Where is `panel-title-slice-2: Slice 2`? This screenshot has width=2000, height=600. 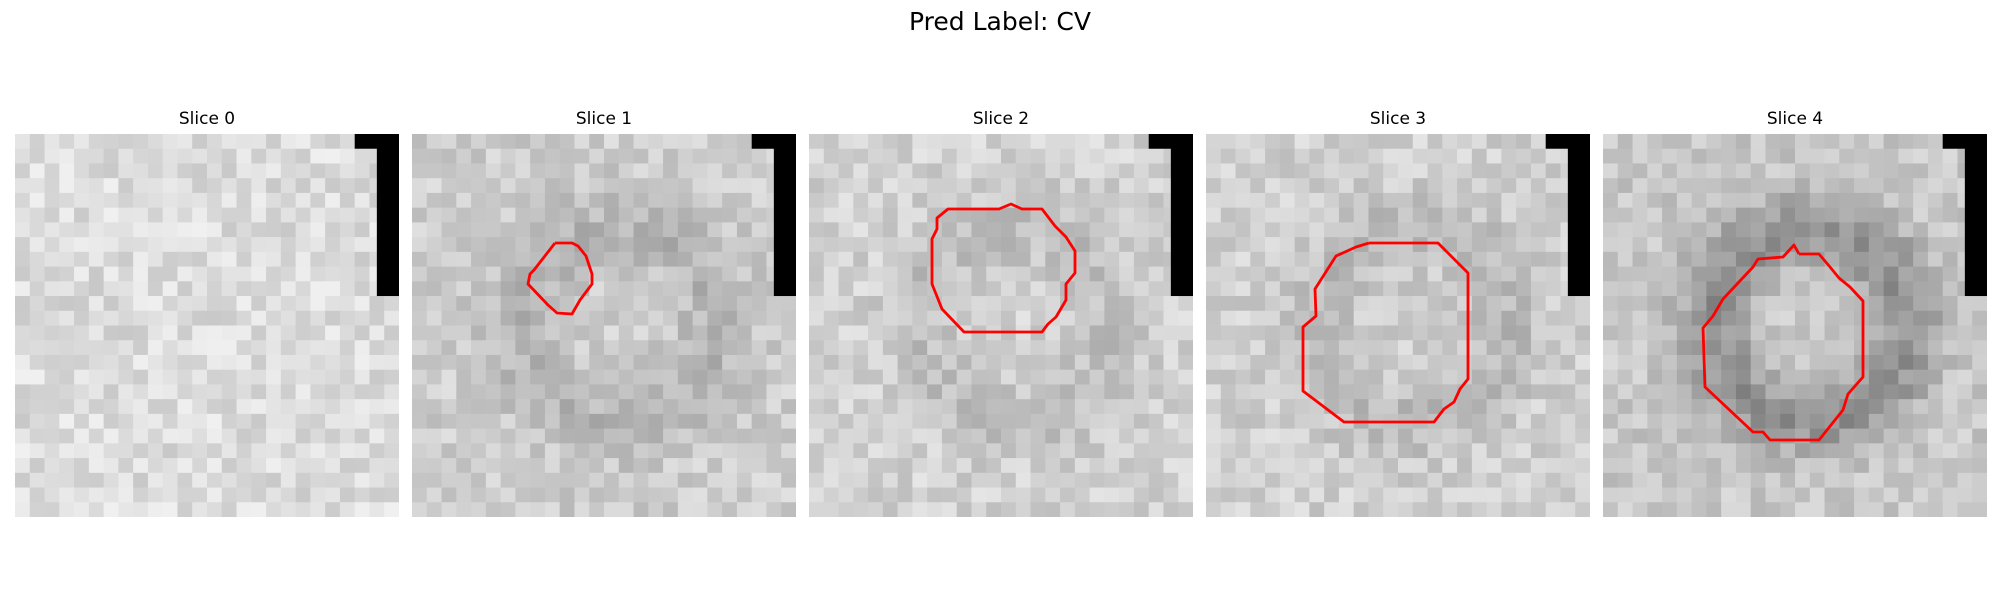 panel-title-slice-2: Slice 2 is located at coordinates (1001, 119).